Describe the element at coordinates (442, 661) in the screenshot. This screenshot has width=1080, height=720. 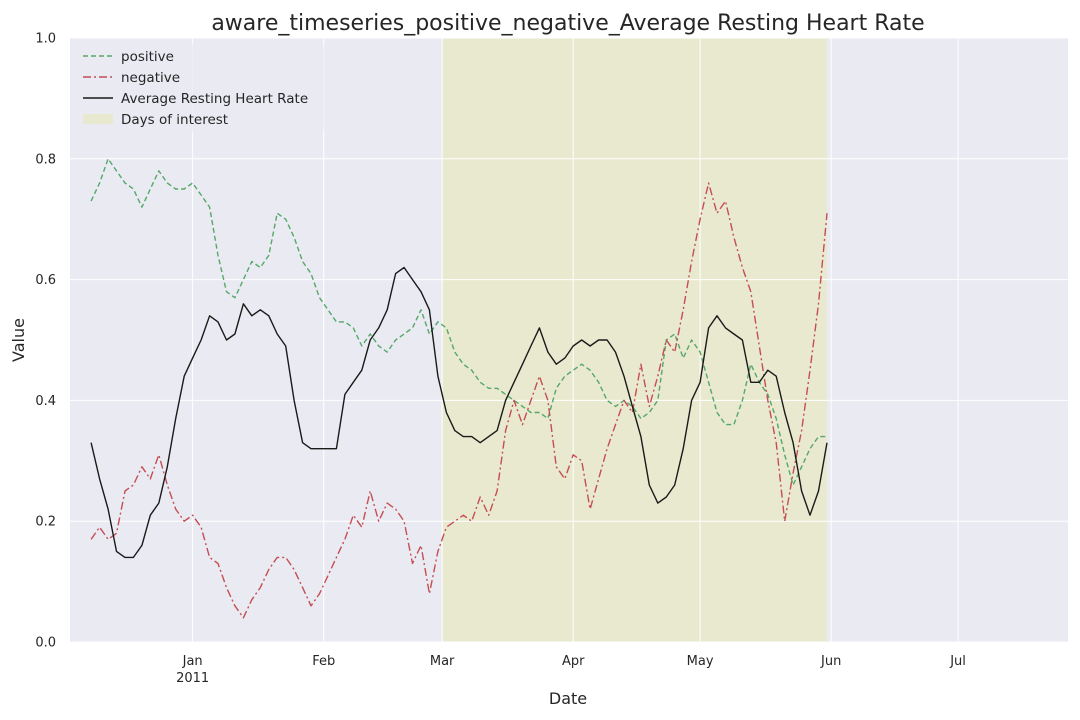
I see `x-tick-label: Mar` at that location.